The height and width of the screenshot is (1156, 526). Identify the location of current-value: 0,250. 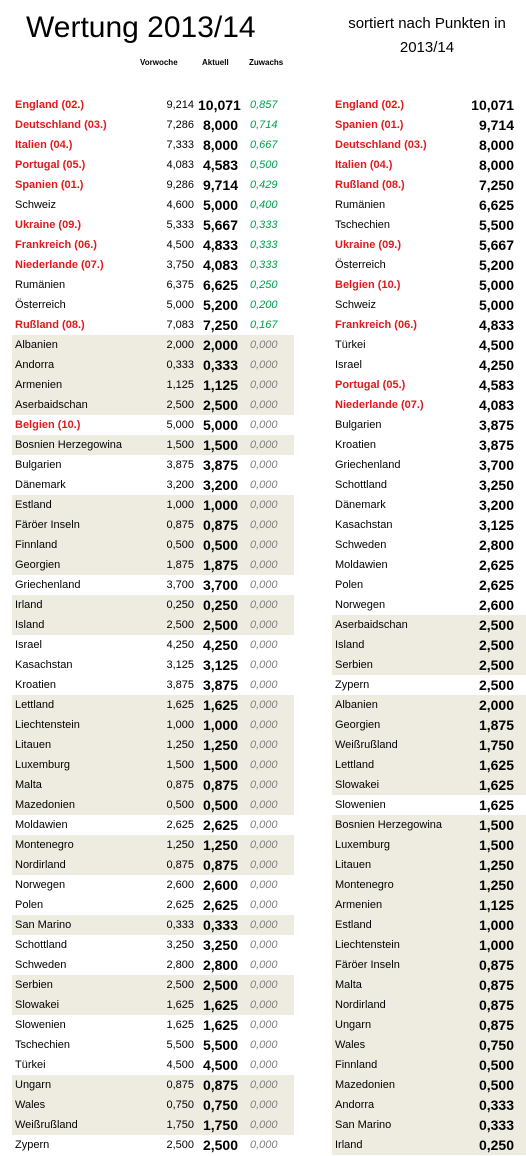
(220, 605).